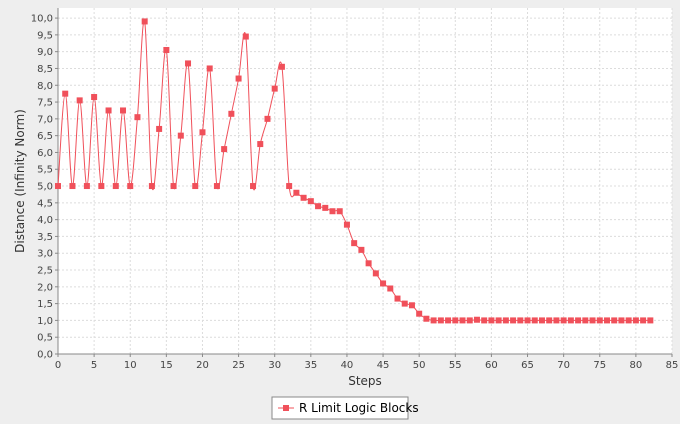 The width and height of the screenshot is (680, 424). I want to click on x-tick-label: 45, so click(383, 365).